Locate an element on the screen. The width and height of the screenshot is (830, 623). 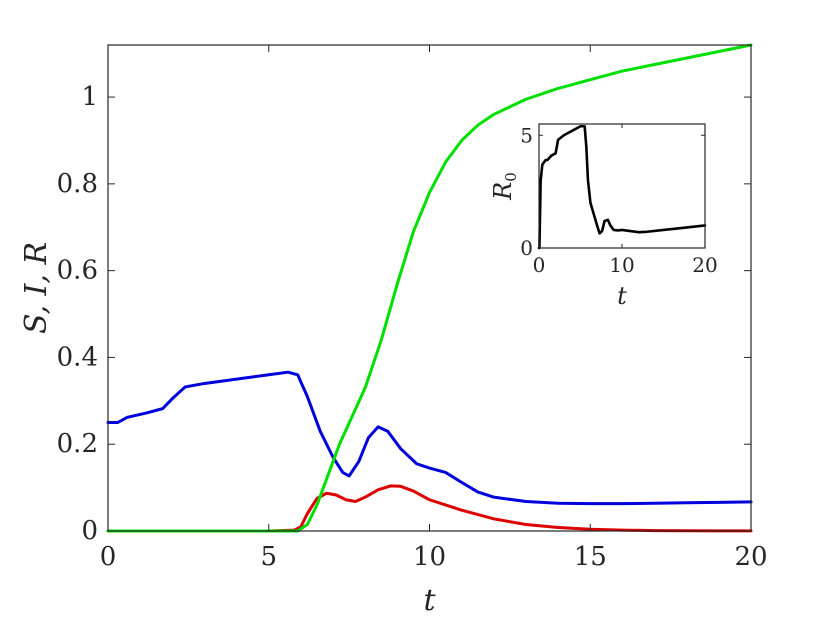
main-y-tick-label: 0.2 is located at coordinates (77, 444).